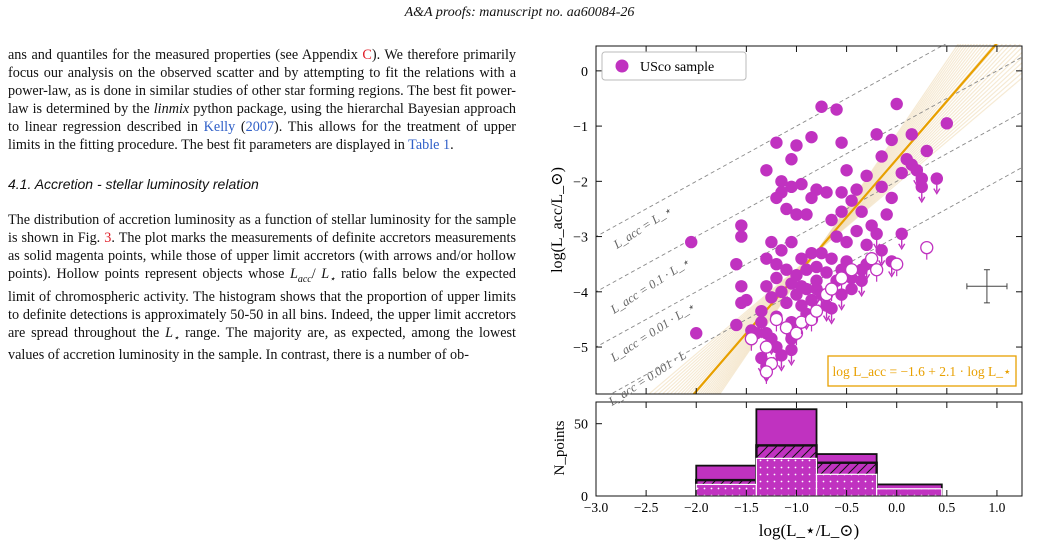 Image resolution: width=1039 pixels, height=551 pixels. What do you see at coordinates (452, 144) in the screenshot?
I see `text-span: .` at bounding box center [452, 144].